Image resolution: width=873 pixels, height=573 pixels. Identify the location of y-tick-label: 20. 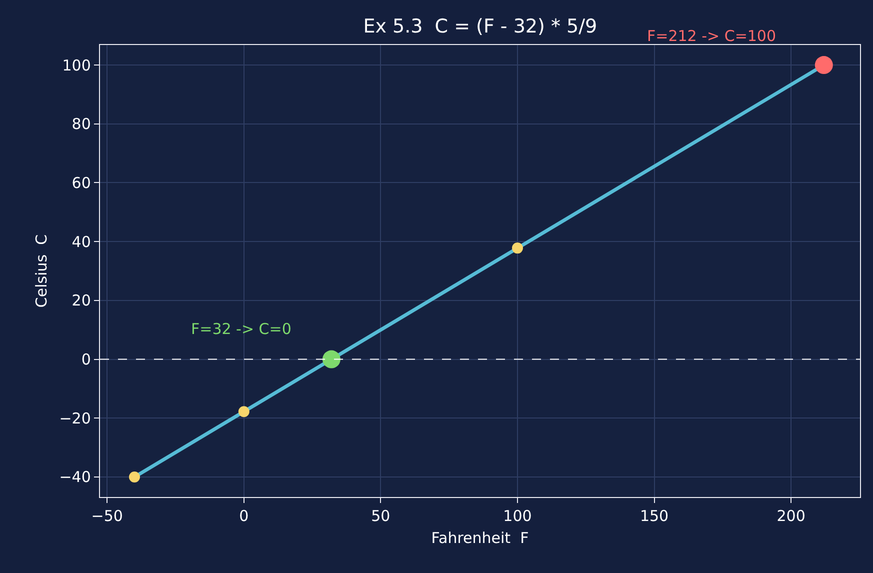
(81, 301).